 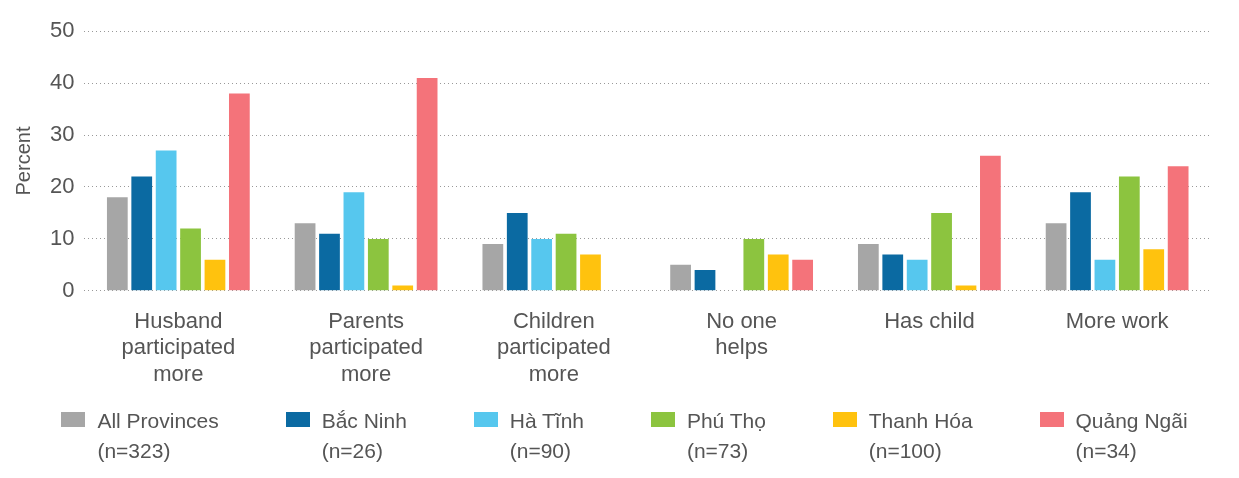 I want to click on y-tick-label: 40, so click(x=62, y=82).